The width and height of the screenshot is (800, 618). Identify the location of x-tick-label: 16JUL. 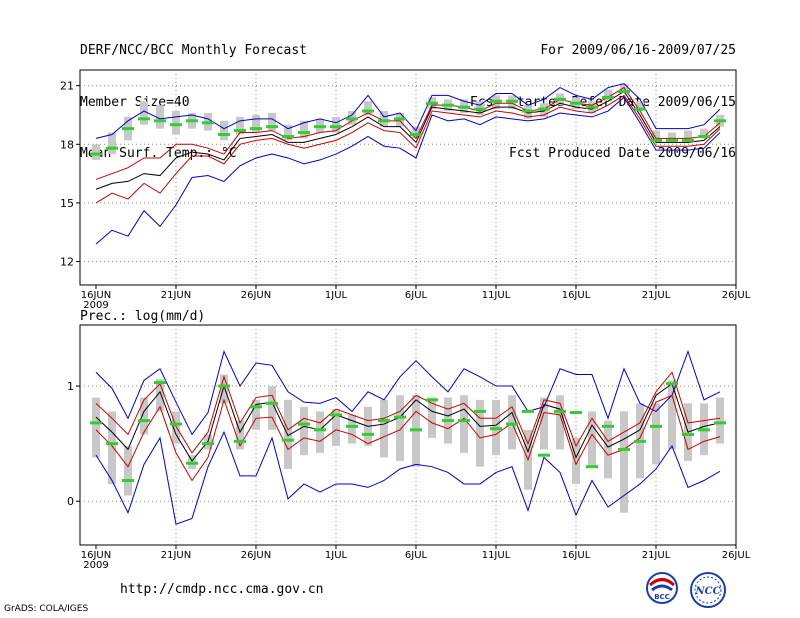
(576, 555).